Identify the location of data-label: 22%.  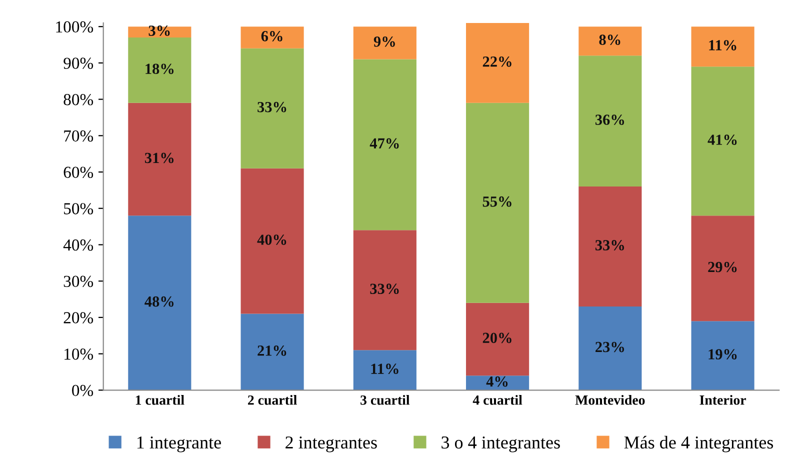
(497, 61).